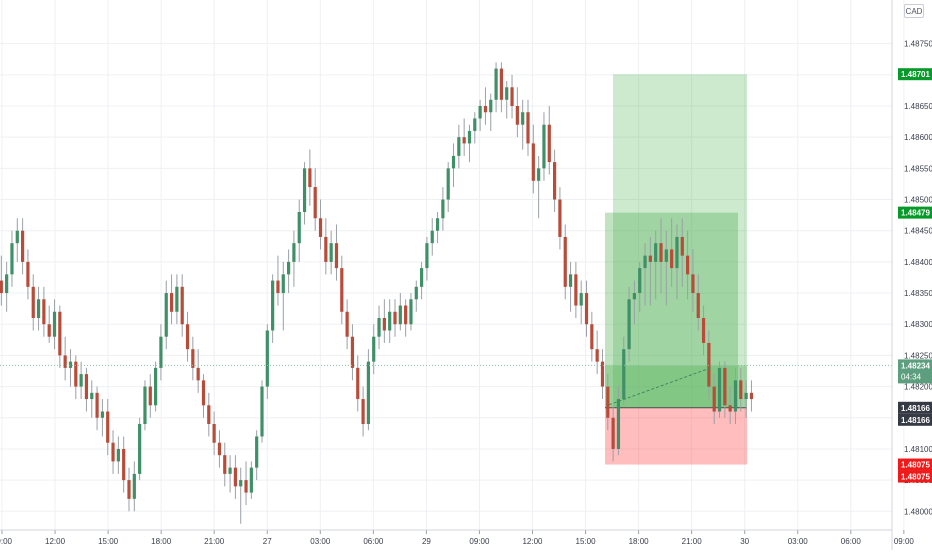 The image size is (932, 555). I want to click on countdown-tag: 04:34, so click(911, 376).